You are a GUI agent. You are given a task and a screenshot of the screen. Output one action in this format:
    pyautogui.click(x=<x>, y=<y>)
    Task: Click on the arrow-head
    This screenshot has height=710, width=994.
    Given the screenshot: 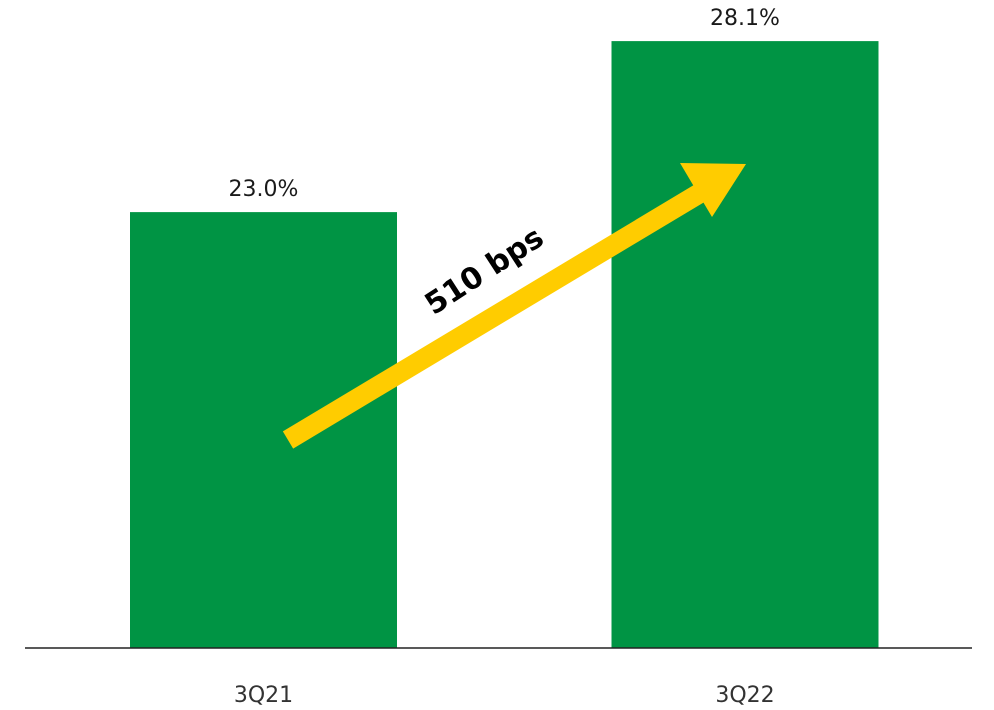 What is the action you would take?
    pyautogui.click(x=713, y=190)
    